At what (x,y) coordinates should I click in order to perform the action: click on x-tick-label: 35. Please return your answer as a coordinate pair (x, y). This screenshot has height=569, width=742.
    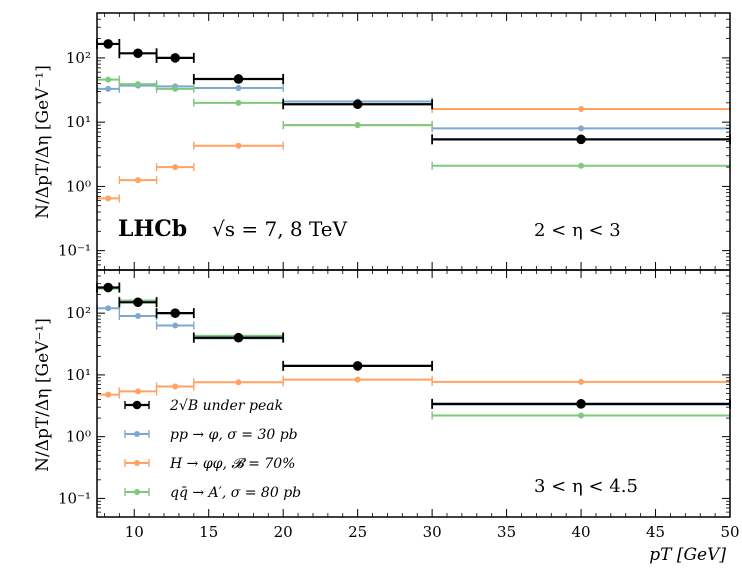
    Looking at the image, I should click on (506, 532).